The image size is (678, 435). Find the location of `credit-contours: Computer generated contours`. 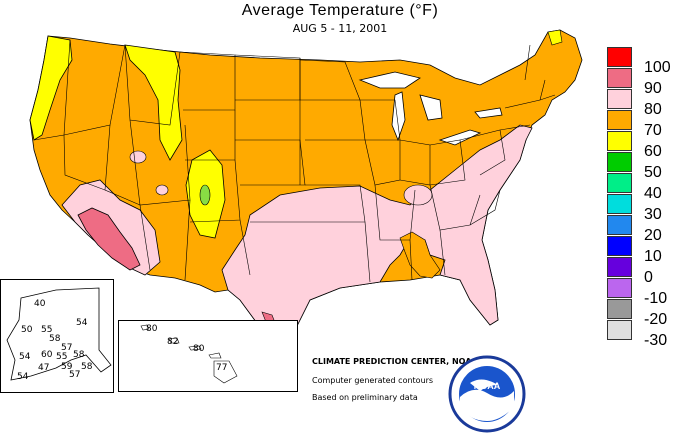

credit-contours: Computer generated contours is located at coordinates (373, 380).